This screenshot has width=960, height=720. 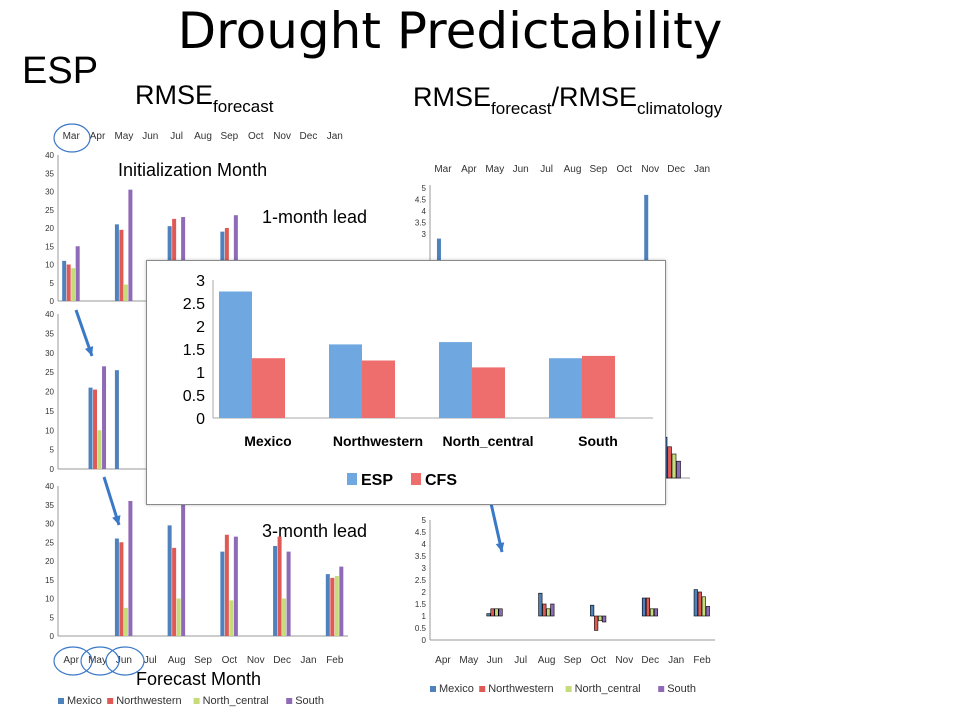 I want to click on x-tick-label: Feb, so click(x=702, y=660).